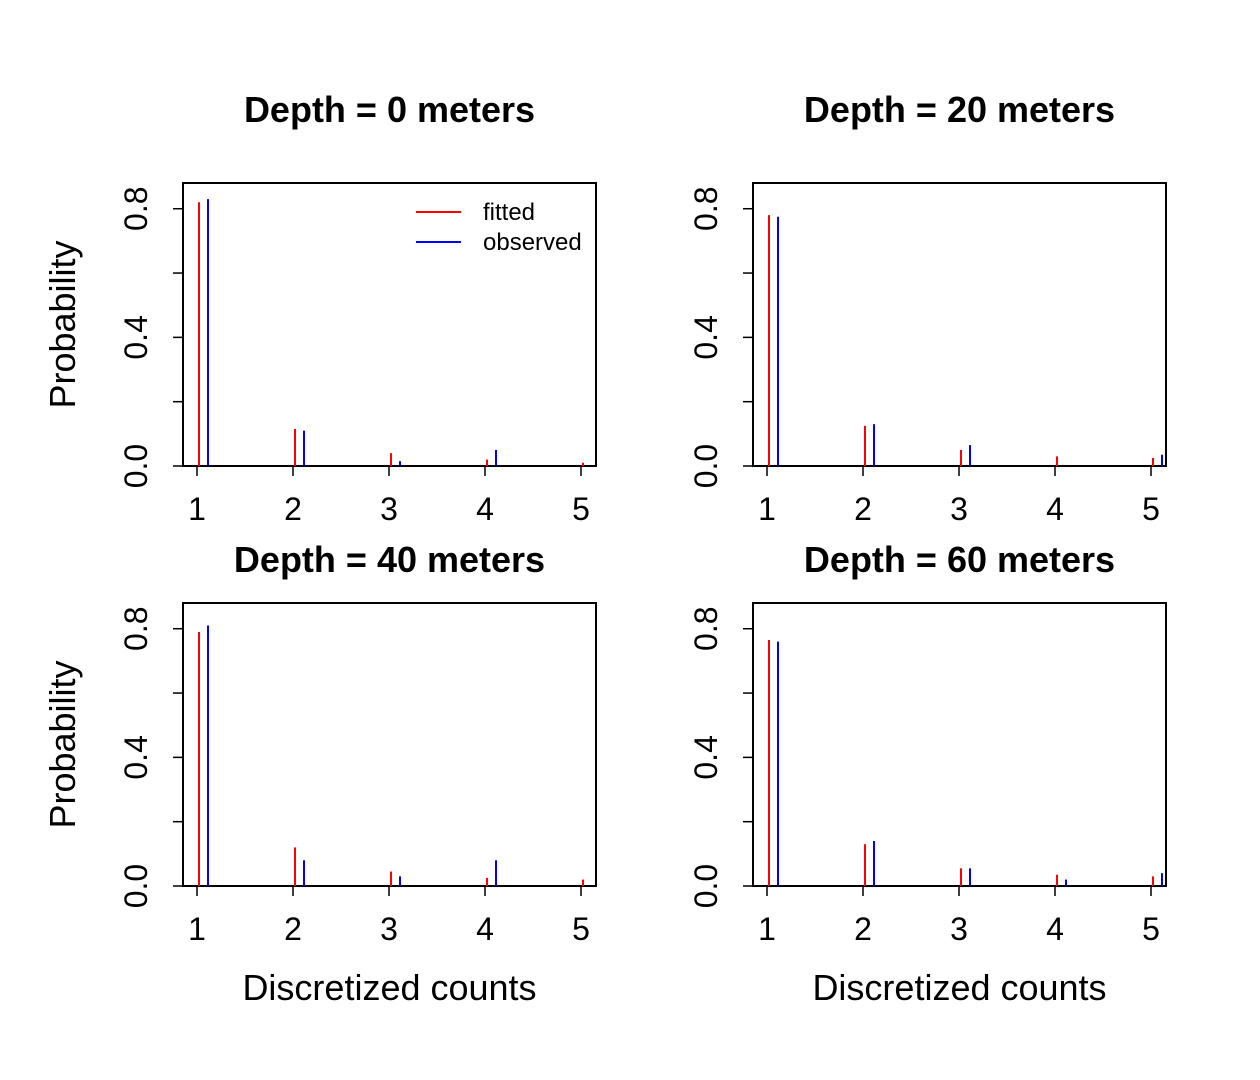  I want to click on legend-label-fitted: fitted, so click(509, 212).